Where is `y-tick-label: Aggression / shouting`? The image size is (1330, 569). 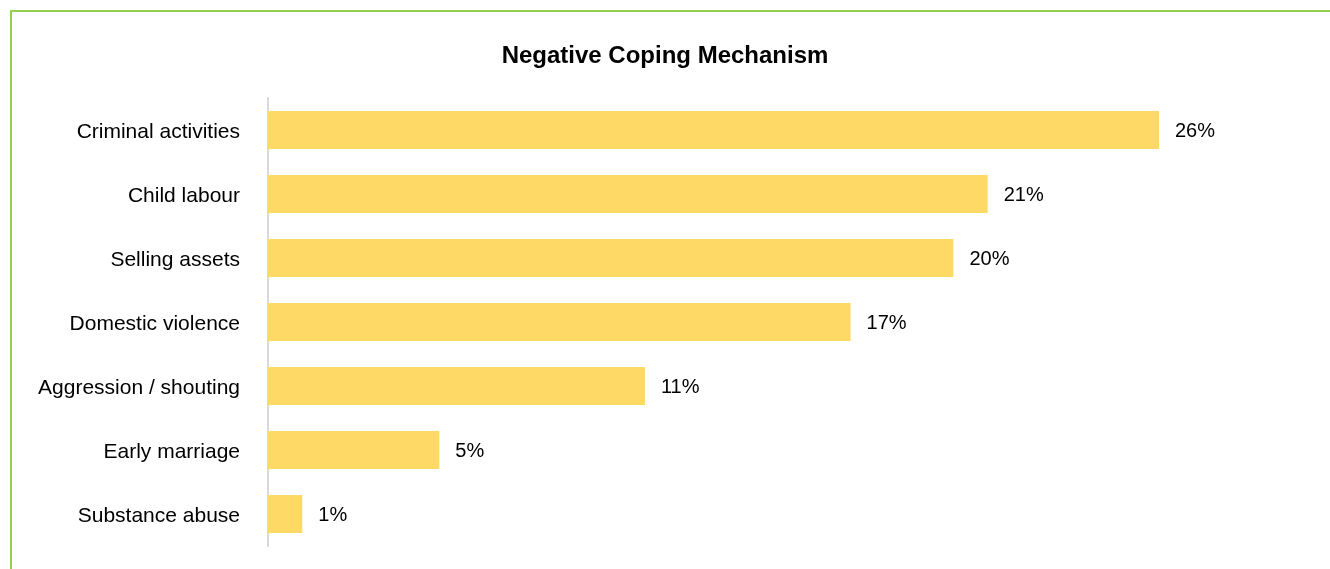
y-tick-label: Aggression / shouting is located at coordinates (139, 386).